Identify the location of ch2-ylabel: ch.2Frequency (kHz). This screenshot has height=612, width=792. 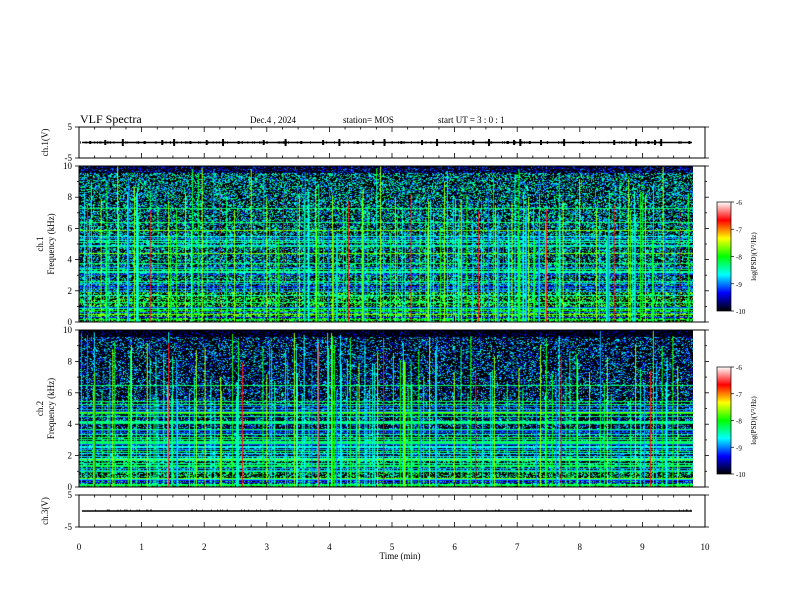
(45, 408).